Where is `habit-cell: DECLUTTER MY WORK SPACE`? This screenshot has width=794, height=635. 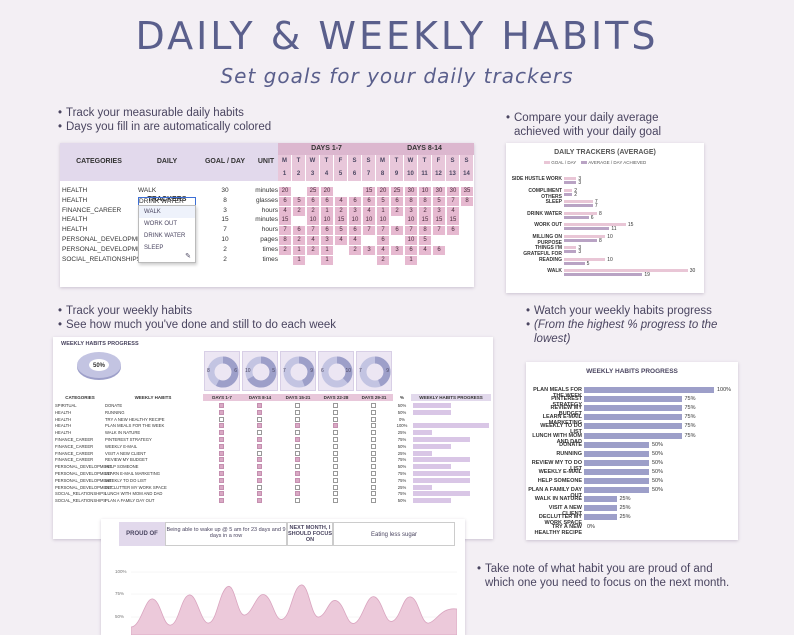
habit-cell: DECLUTTER MY WORK SPACE is located at coordinates (136, 487).